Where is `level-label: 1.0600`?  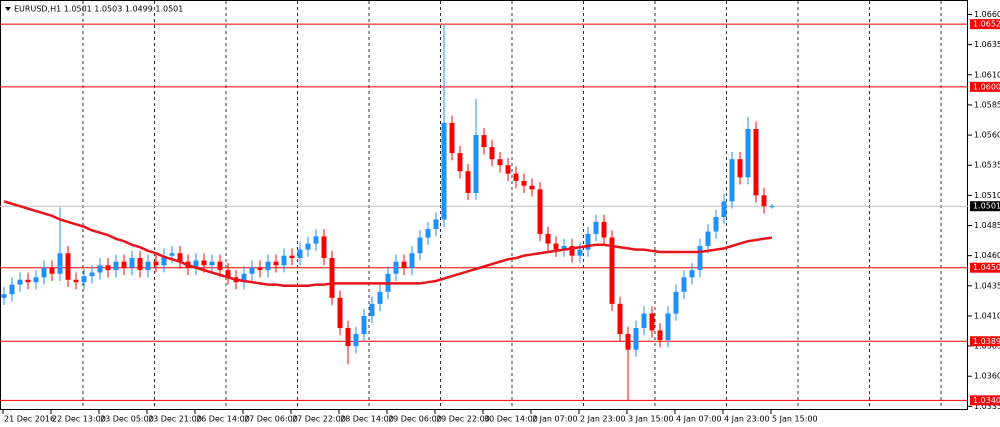
level-label: 1.0600 is located at coordinates (986, 86).